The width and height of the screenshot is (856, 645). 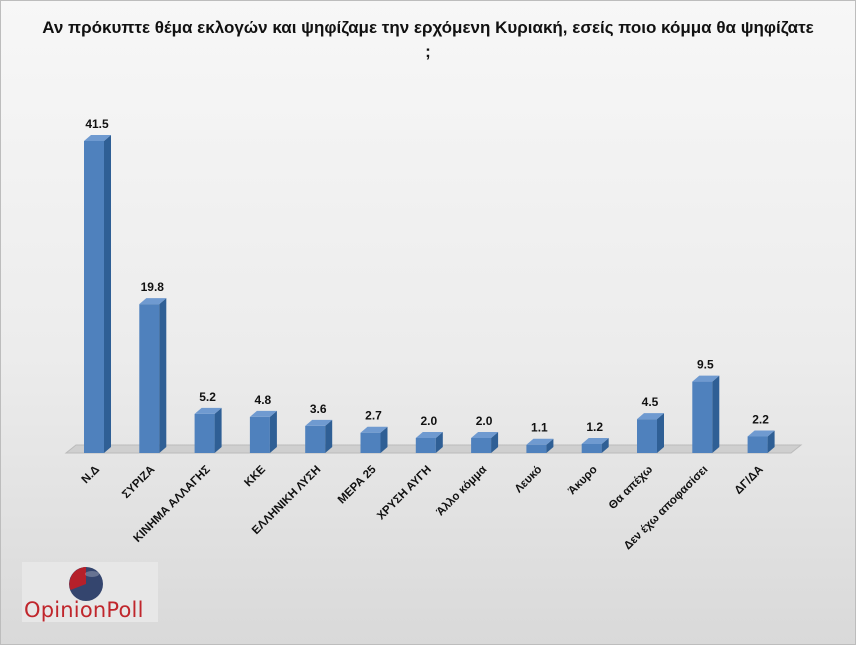 What do you see at coordinates (207, 397) in the screenshot?
I see `value-label: 5.2` at bounding box center [207, 397].